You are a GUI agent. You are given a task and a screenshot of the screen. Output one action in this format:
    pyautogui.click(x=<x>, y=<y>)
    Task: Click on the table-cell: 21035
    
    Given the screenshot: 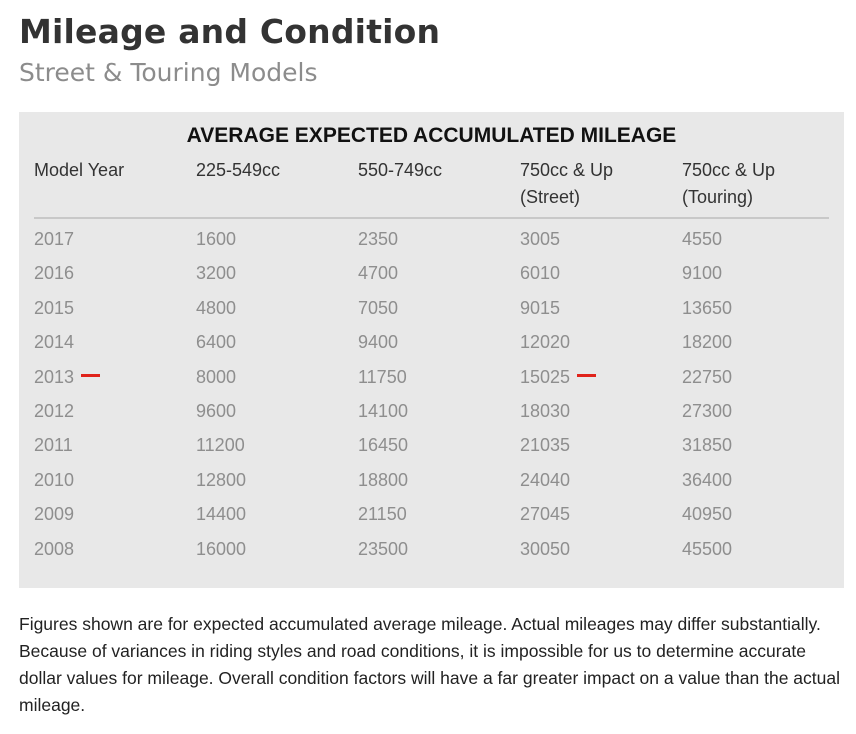 What is the action you would take?
    pyautogui.click(x=545, y=445)
    